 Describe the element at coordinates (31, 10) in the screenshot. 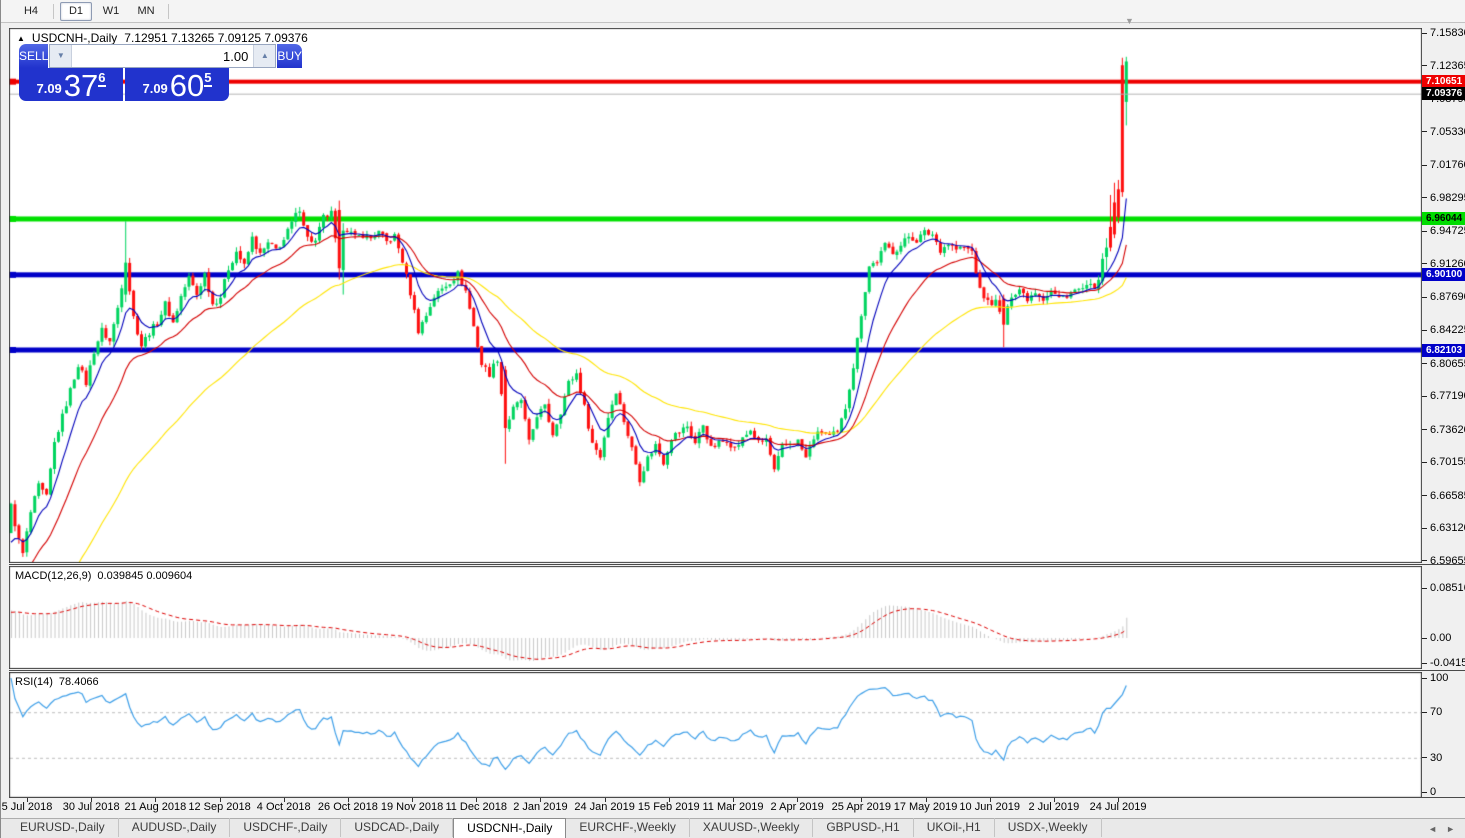

I see `timeframe-button-H4: H4` at that location.